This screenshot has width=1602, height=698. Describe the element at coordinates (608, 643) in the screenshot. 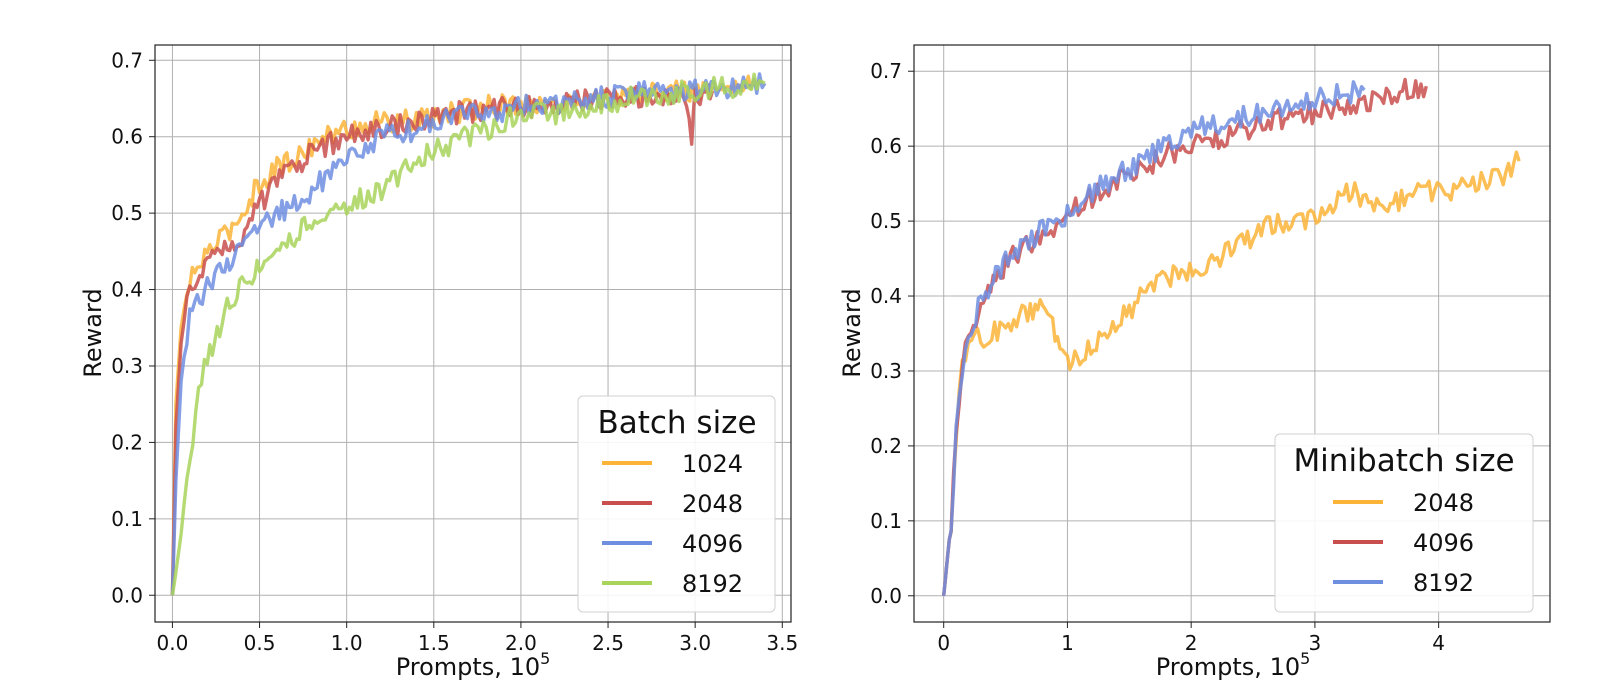

I see `x-tick-label: 2.5` at that location.